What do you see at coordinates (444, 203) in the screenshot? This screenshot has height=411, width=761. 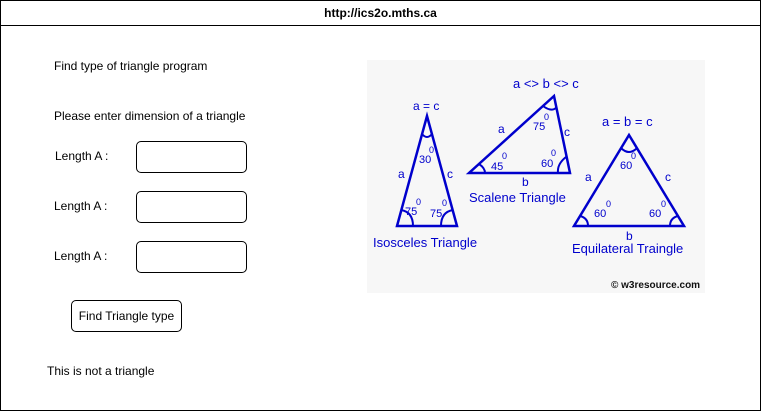 I see `isosceles-right-angle-degree: 0` at bounding box center [444, 203].